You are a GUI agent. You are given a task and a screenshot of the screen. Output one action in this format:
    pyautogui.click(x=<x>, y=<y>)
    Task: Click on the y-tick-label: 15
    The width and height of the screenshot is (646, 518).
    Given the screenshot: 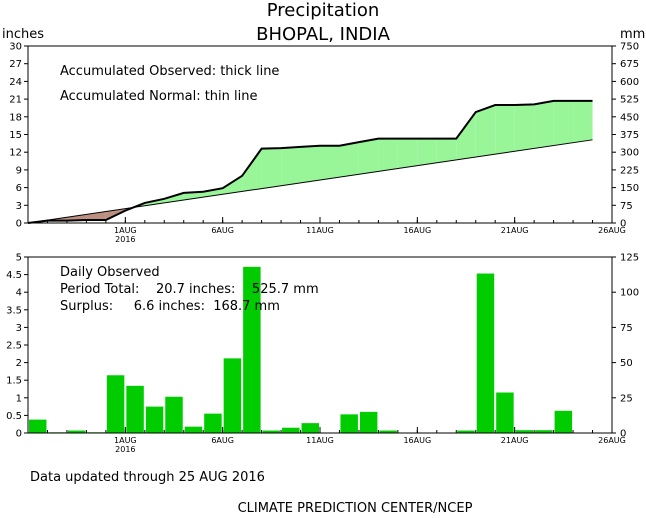 What is the action you would take?
    pyautogui.click(x=15, y=135)
    